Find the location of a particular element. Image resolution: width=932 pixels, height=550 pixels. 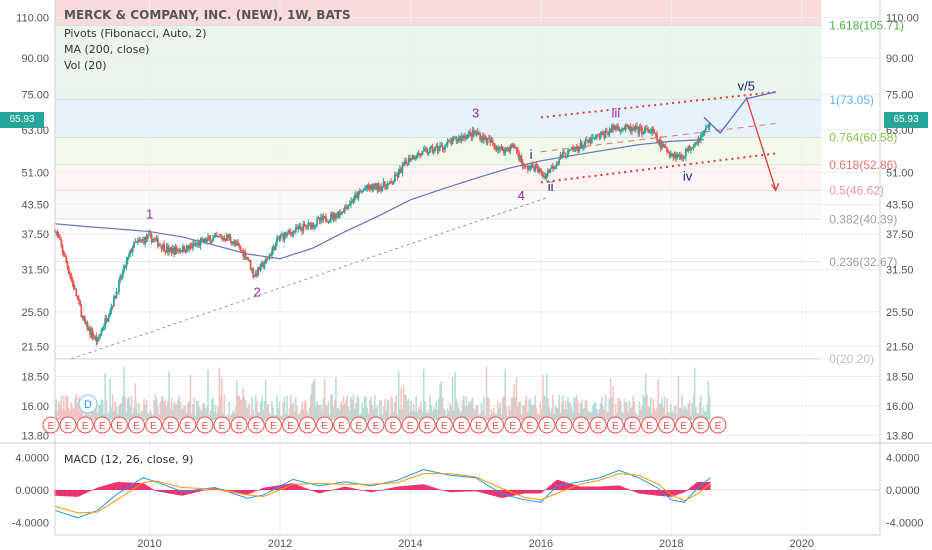

earnings-marker-label: E is located at coordinates (529, 426).